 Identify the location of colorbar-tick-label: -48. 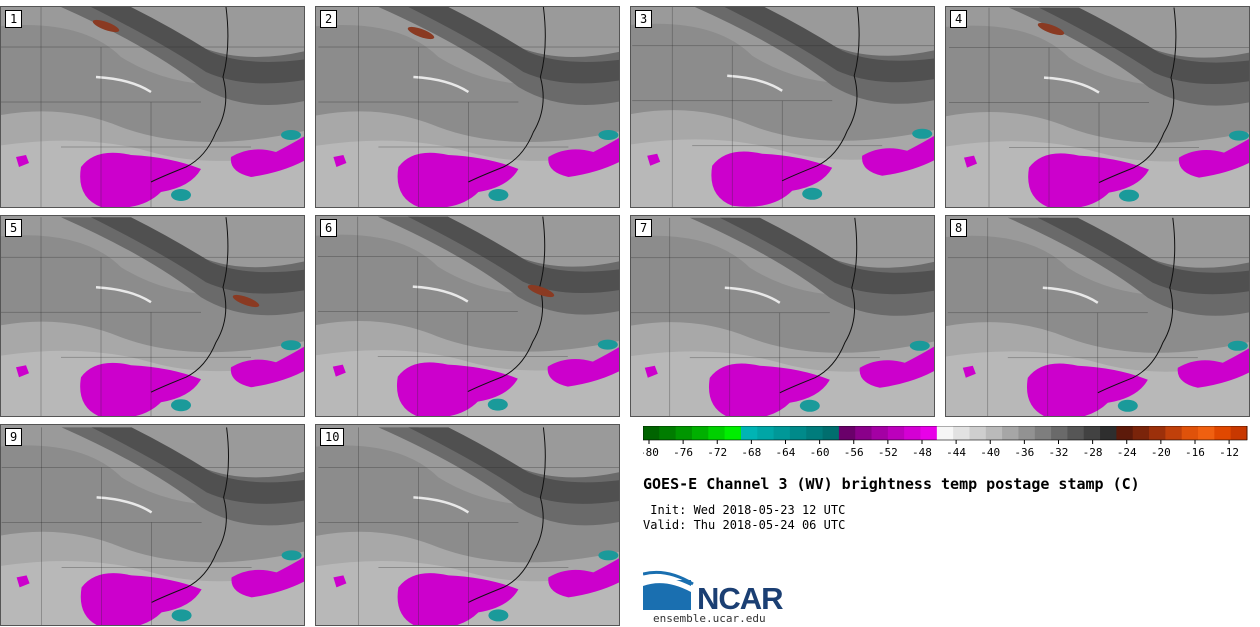
(922, 452).